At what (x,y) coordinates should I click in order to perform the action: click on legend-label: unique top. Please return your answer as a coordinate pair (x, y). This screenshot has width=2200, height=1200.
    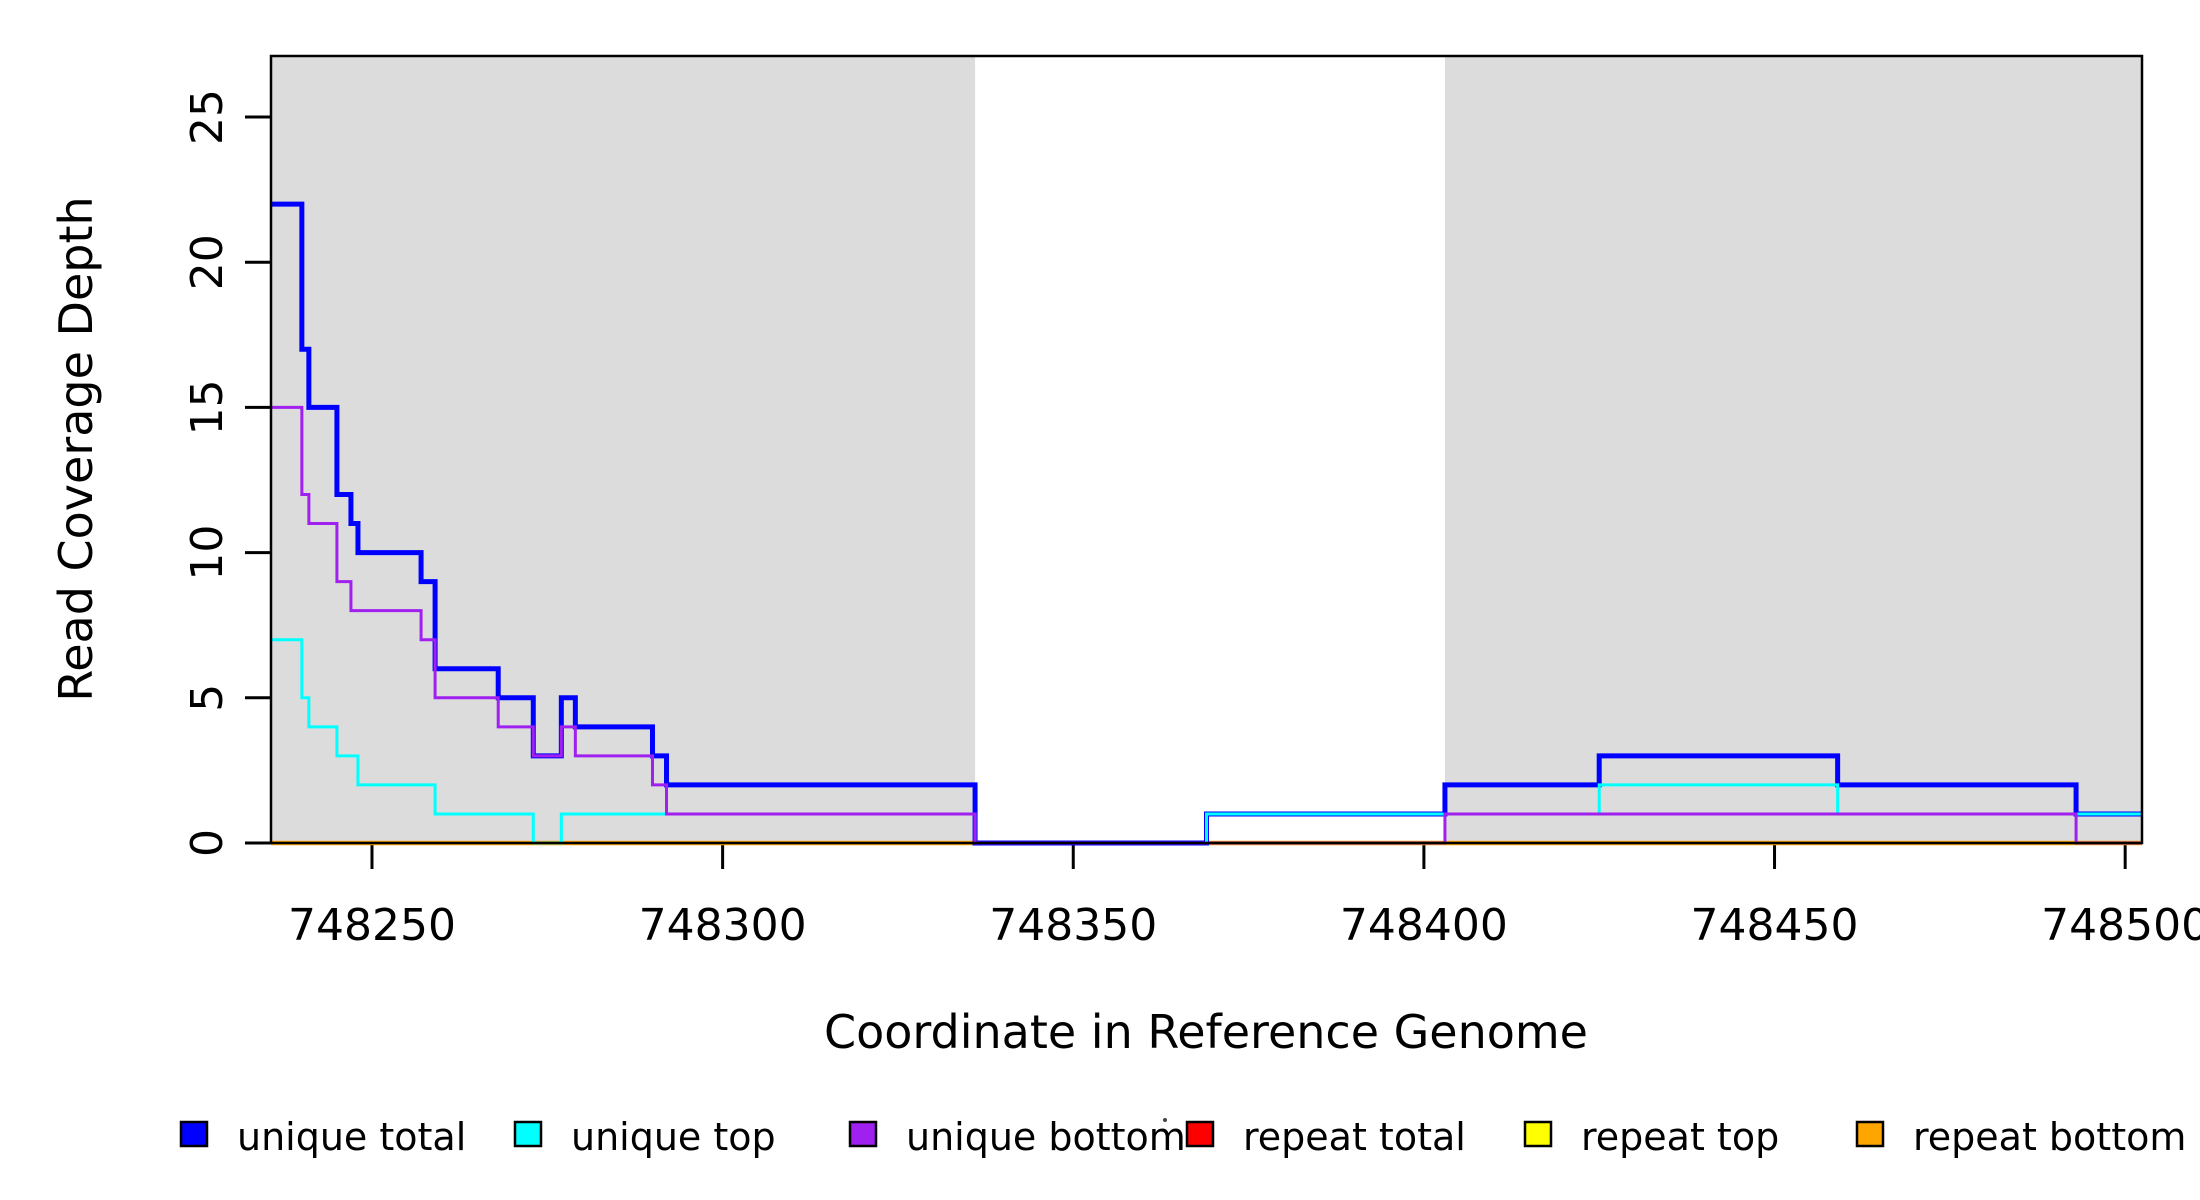
    Looking at the image, I should click on (673, 1137).